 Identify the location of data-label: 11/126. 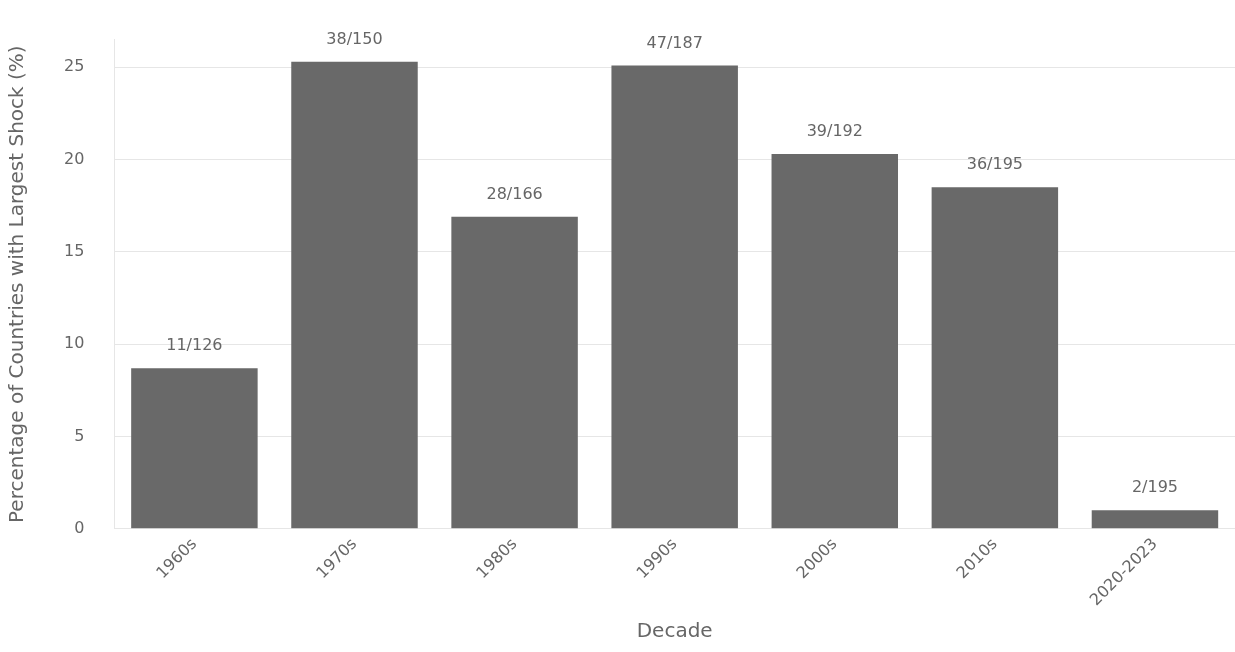
(194, 345).